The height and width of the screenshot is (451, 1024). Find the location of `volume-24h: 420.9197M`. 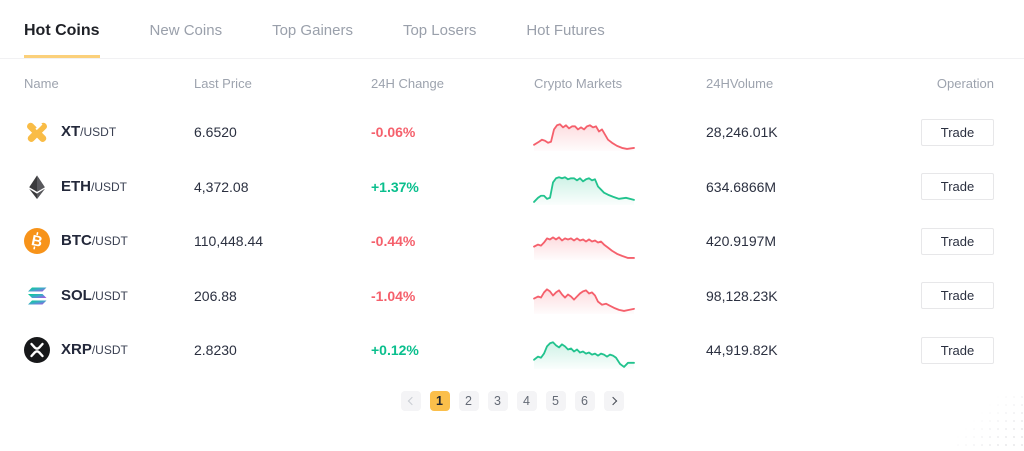

volume-24h: 420.9197M is located at coordinates (741, 241).